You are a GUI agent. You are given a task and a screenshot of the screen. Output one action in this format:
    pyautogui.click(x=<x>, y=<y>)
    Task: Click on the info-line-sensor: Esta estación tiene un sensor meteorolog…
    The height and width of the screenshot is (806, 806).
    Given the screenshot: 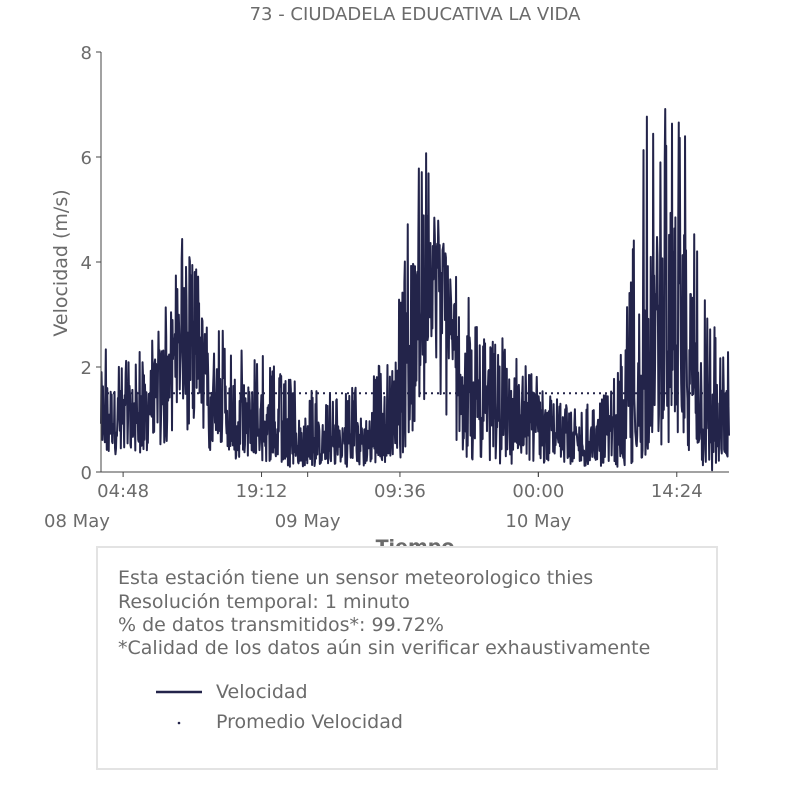 What is the action you would take?
    pyautogui.click(x=356, y=578)
    